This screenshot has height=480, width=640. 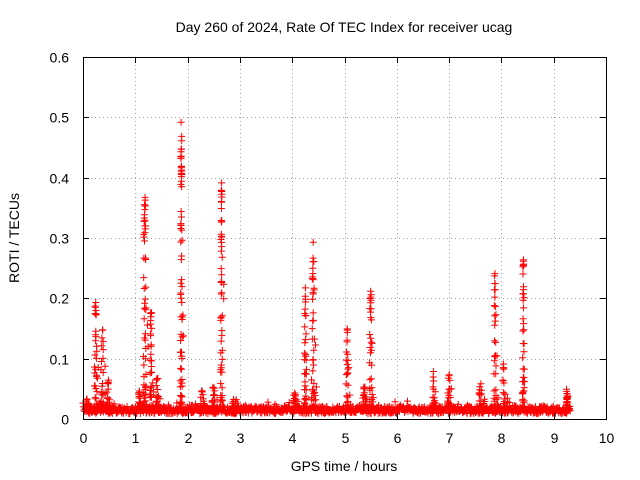 I want to click on x-tick-label: 6, so click(x=398, y=438).